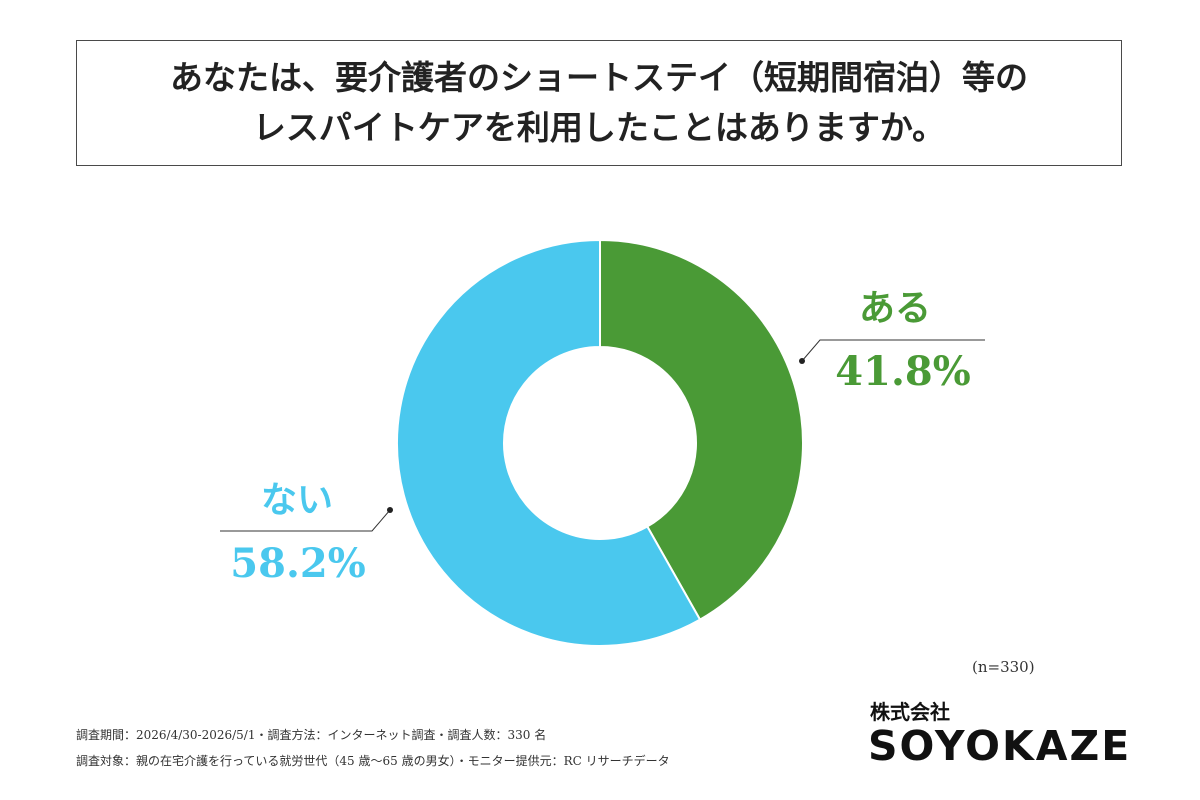  Describe the element at coordinates (910, 712) in the screenshot. I see `company-prefix: 株式会社` at that location.